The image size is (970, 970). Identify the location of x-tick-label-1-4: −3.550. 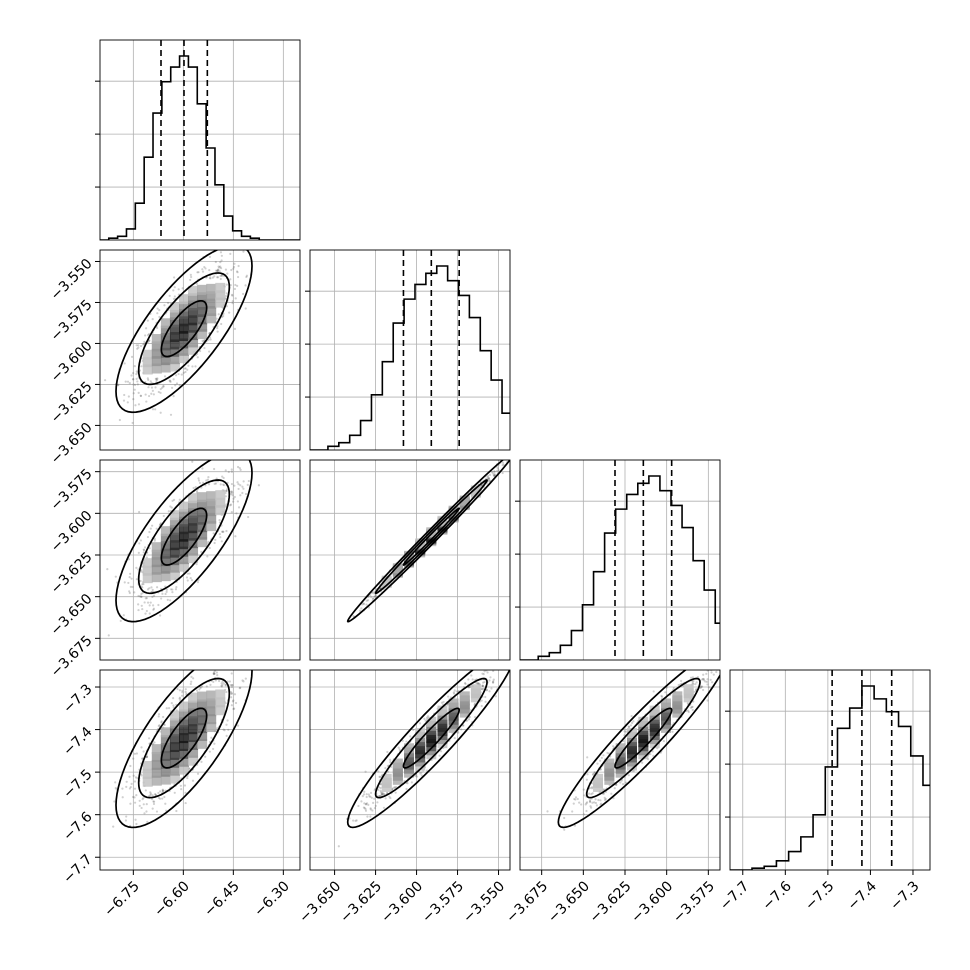
(484, 902).